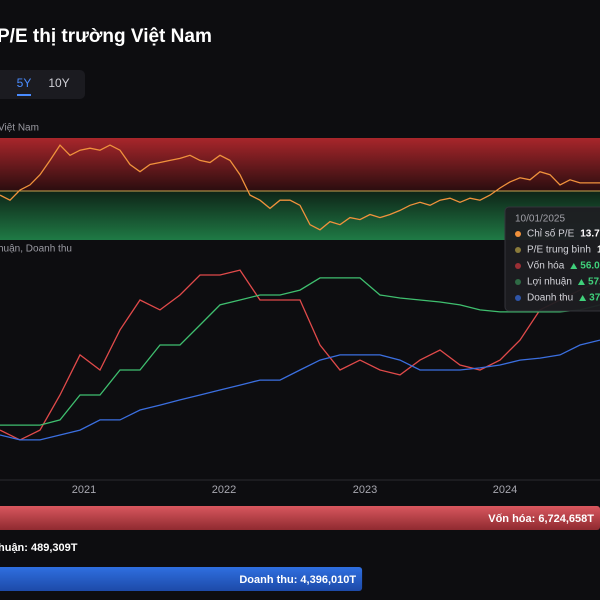  I want to click on legend-name: Chỉ số P/E, so click(551, 234).